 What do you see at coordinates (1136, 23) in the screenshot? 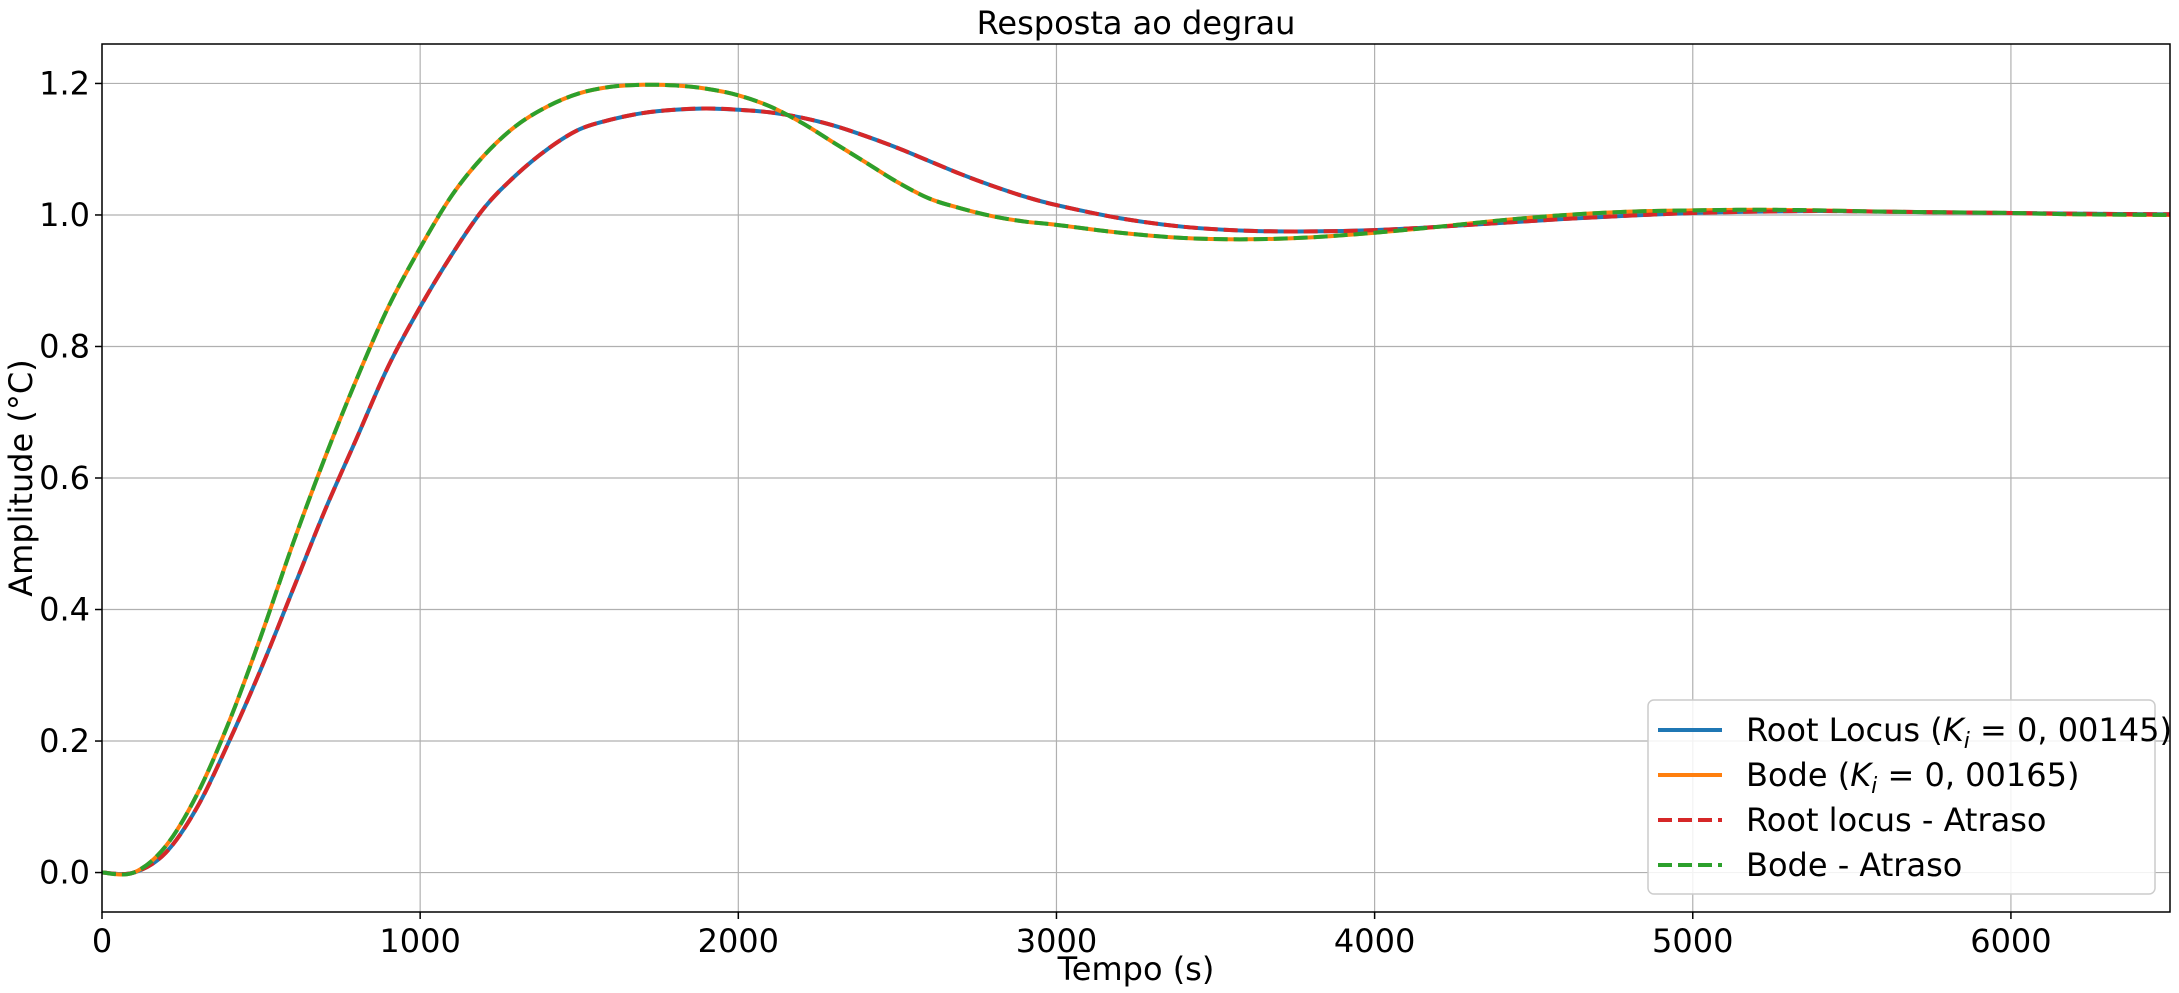
I see `chart-title: Resposta ao degrau` at bounding box center [1136, 23].